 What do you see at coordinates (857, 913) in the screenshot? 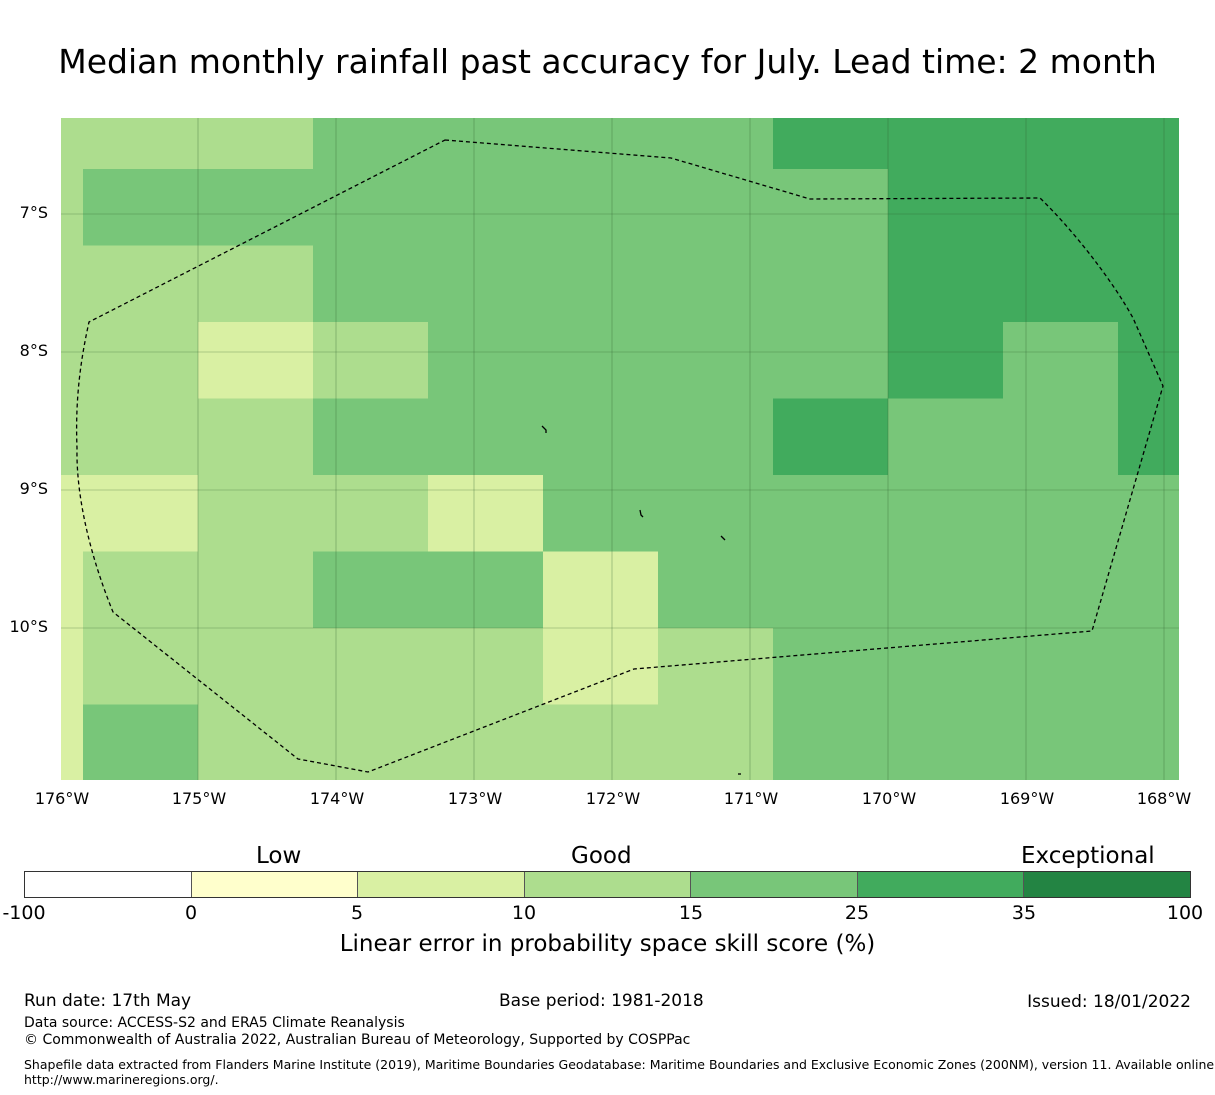
I see `colorbar-tick: 25` at bounding box center [857, 913].